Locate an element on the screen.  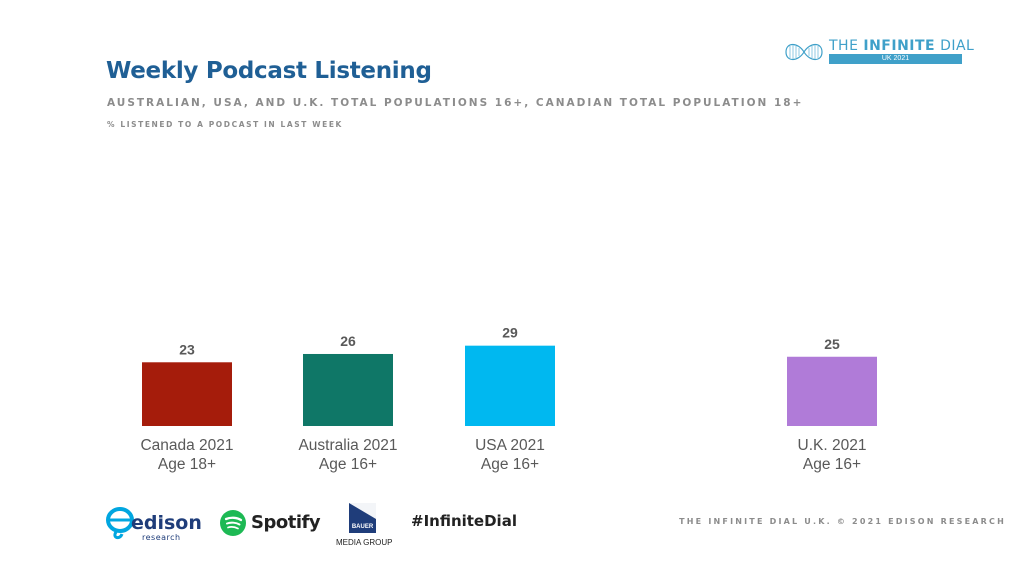
category-label: Age 18+ is located at coordinates (187, 464).